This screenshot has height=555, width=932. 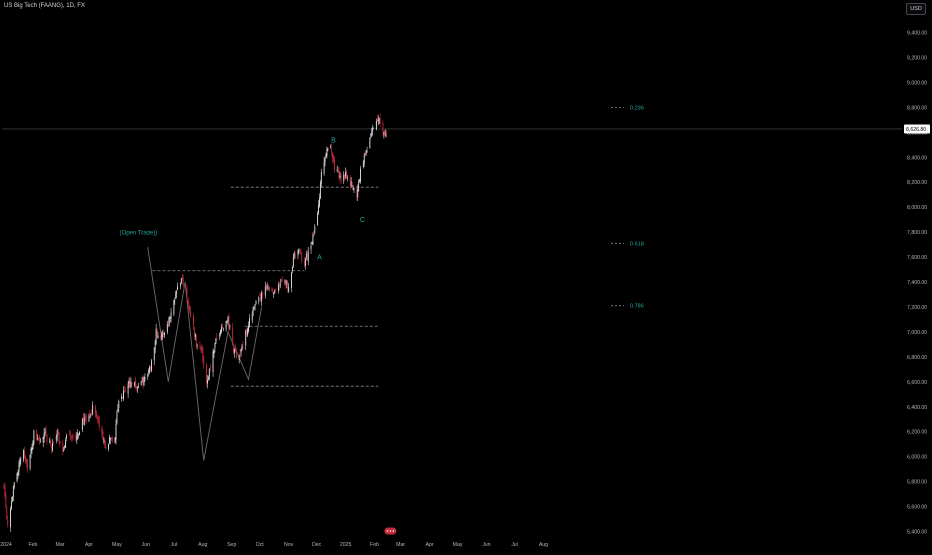 I want to click on time-axis-label: Apr, so click(x=430, y=545).